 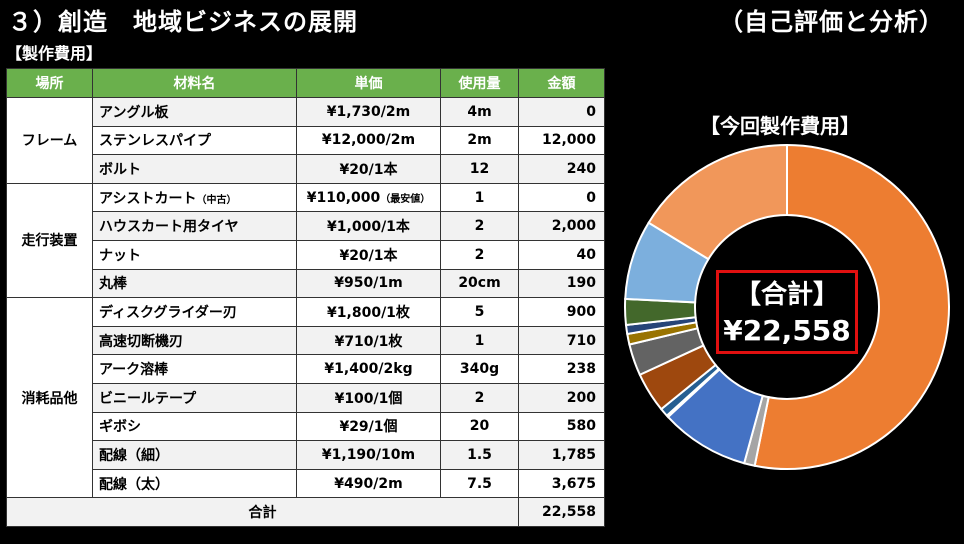 What do you see at coordinates (134, 484) in the screenshot?
I see `material-name: 配線（太）` at bounding box center [134, 484].